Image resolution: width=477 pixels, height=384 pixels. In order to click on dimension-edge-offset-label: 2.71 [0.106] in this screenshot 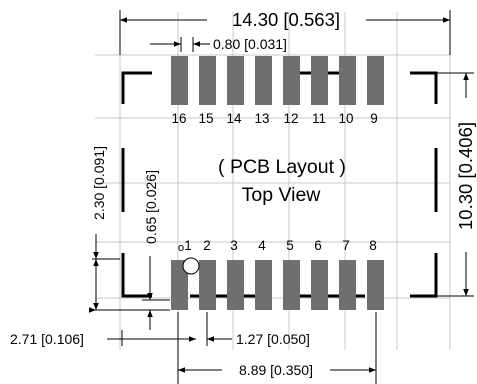, I will do `click(47, 339)`.